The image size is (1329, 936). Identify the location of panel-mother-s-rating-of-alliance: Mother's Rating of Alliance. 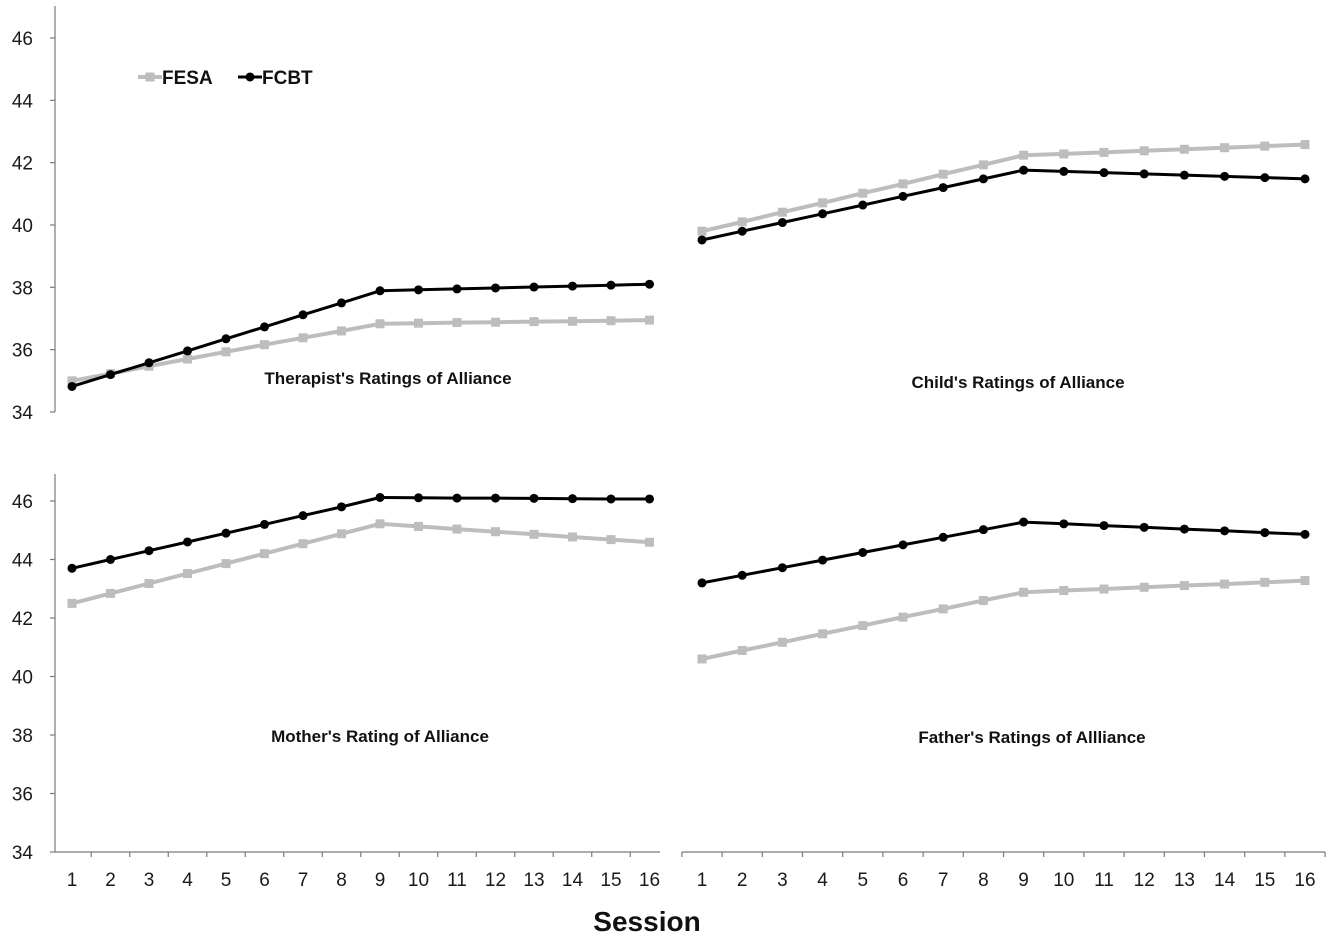
(360, 619).